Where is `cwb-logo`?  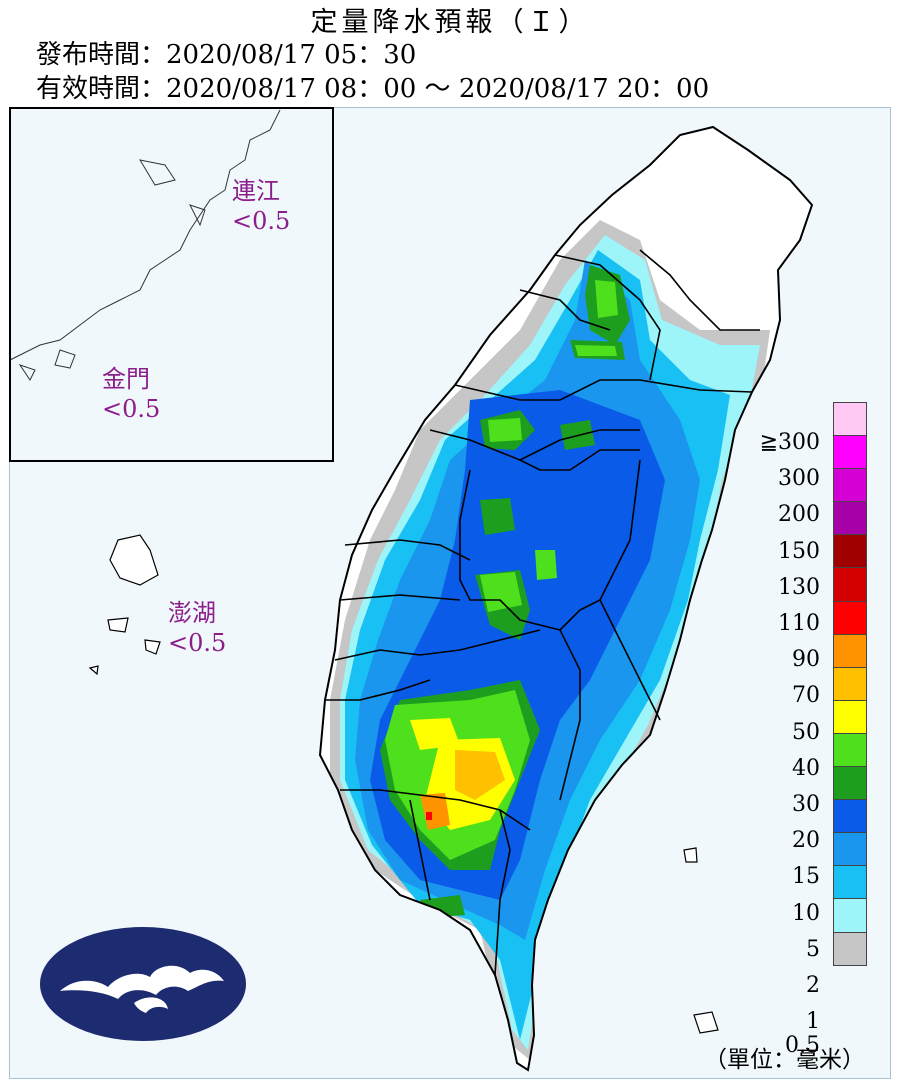
cwb-logo is located at coordinates (143, 984).